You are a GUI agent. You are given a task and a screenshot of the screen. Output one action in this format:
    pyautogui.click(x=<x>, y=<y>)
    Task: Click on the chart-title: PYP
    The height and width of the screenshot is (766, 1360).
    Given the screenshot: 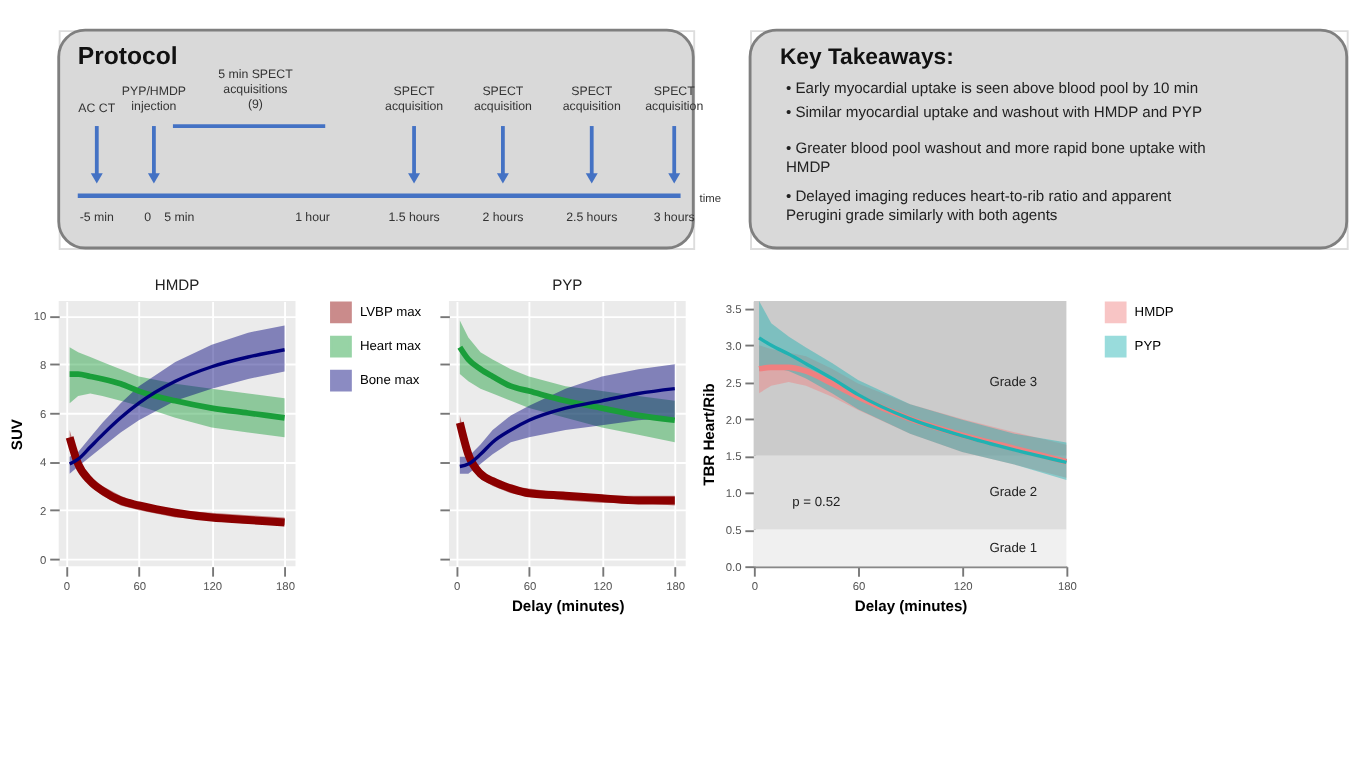 What is the action you would take?
    pyautogui.click(x=567, y=284)
    